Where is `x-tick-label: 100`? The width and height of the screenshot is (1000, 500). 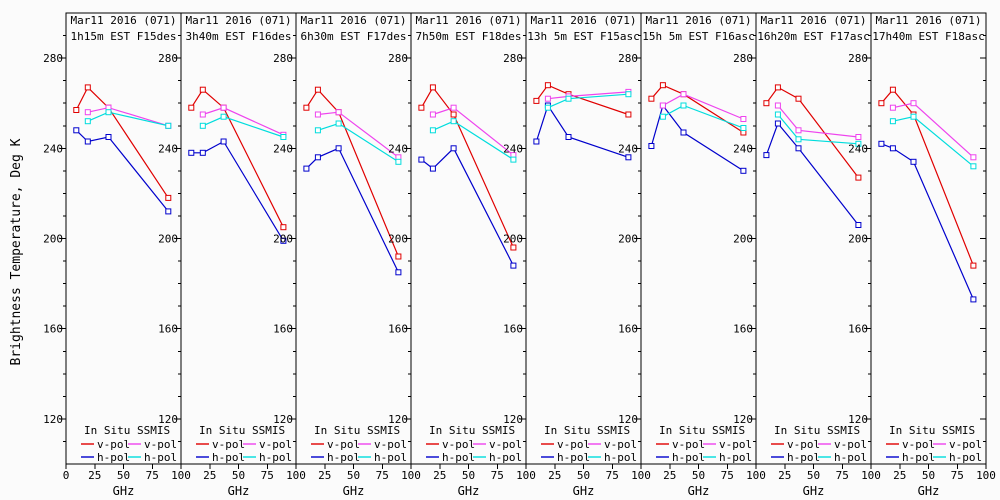 x-tick-label: 100 is located at coordinates (641, 475).